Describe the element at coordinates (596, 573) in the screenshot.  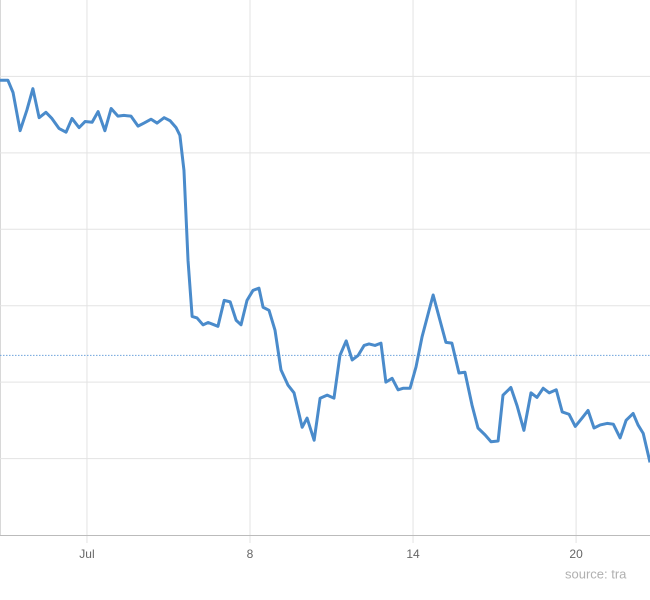
I see `source-label: source: tra` at that location.